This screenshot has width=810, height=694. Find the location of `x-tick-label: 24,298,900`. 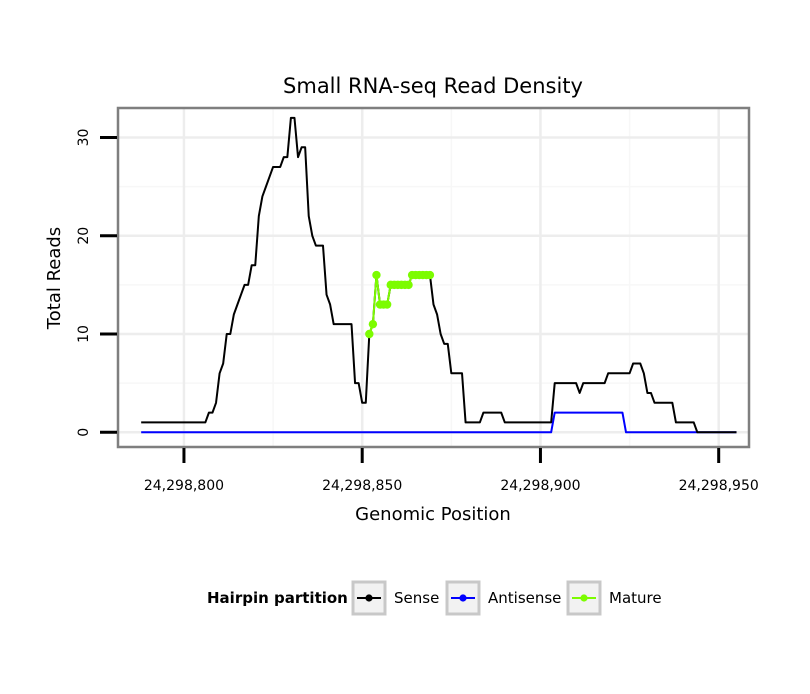

x-tick-label: 24,298,900 is located at coordinates (540, 486).